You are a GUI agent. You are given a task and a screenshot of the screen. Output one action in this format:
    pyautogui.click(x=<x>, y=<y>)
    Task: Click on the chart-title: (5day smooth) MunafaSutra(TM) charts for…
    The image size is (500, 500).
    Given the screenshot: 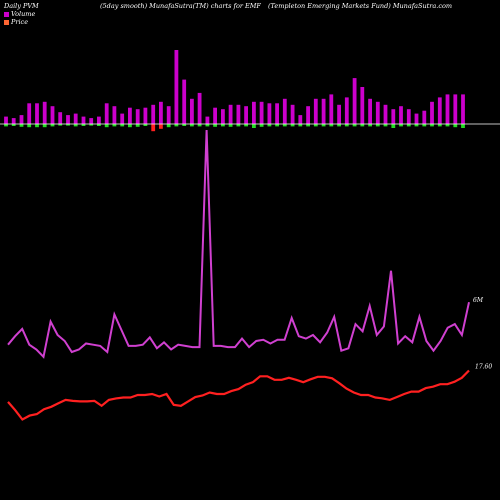 What is the action you would take?
    pyautogui.click(x=180, y=6)
    